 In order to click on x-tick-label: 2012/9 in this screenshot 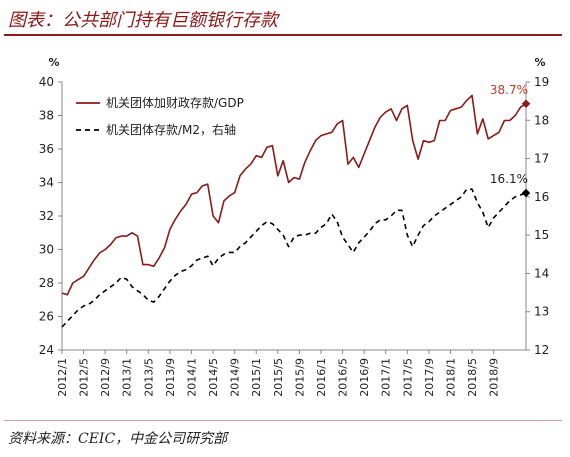, I will do `click(105, 377)`.